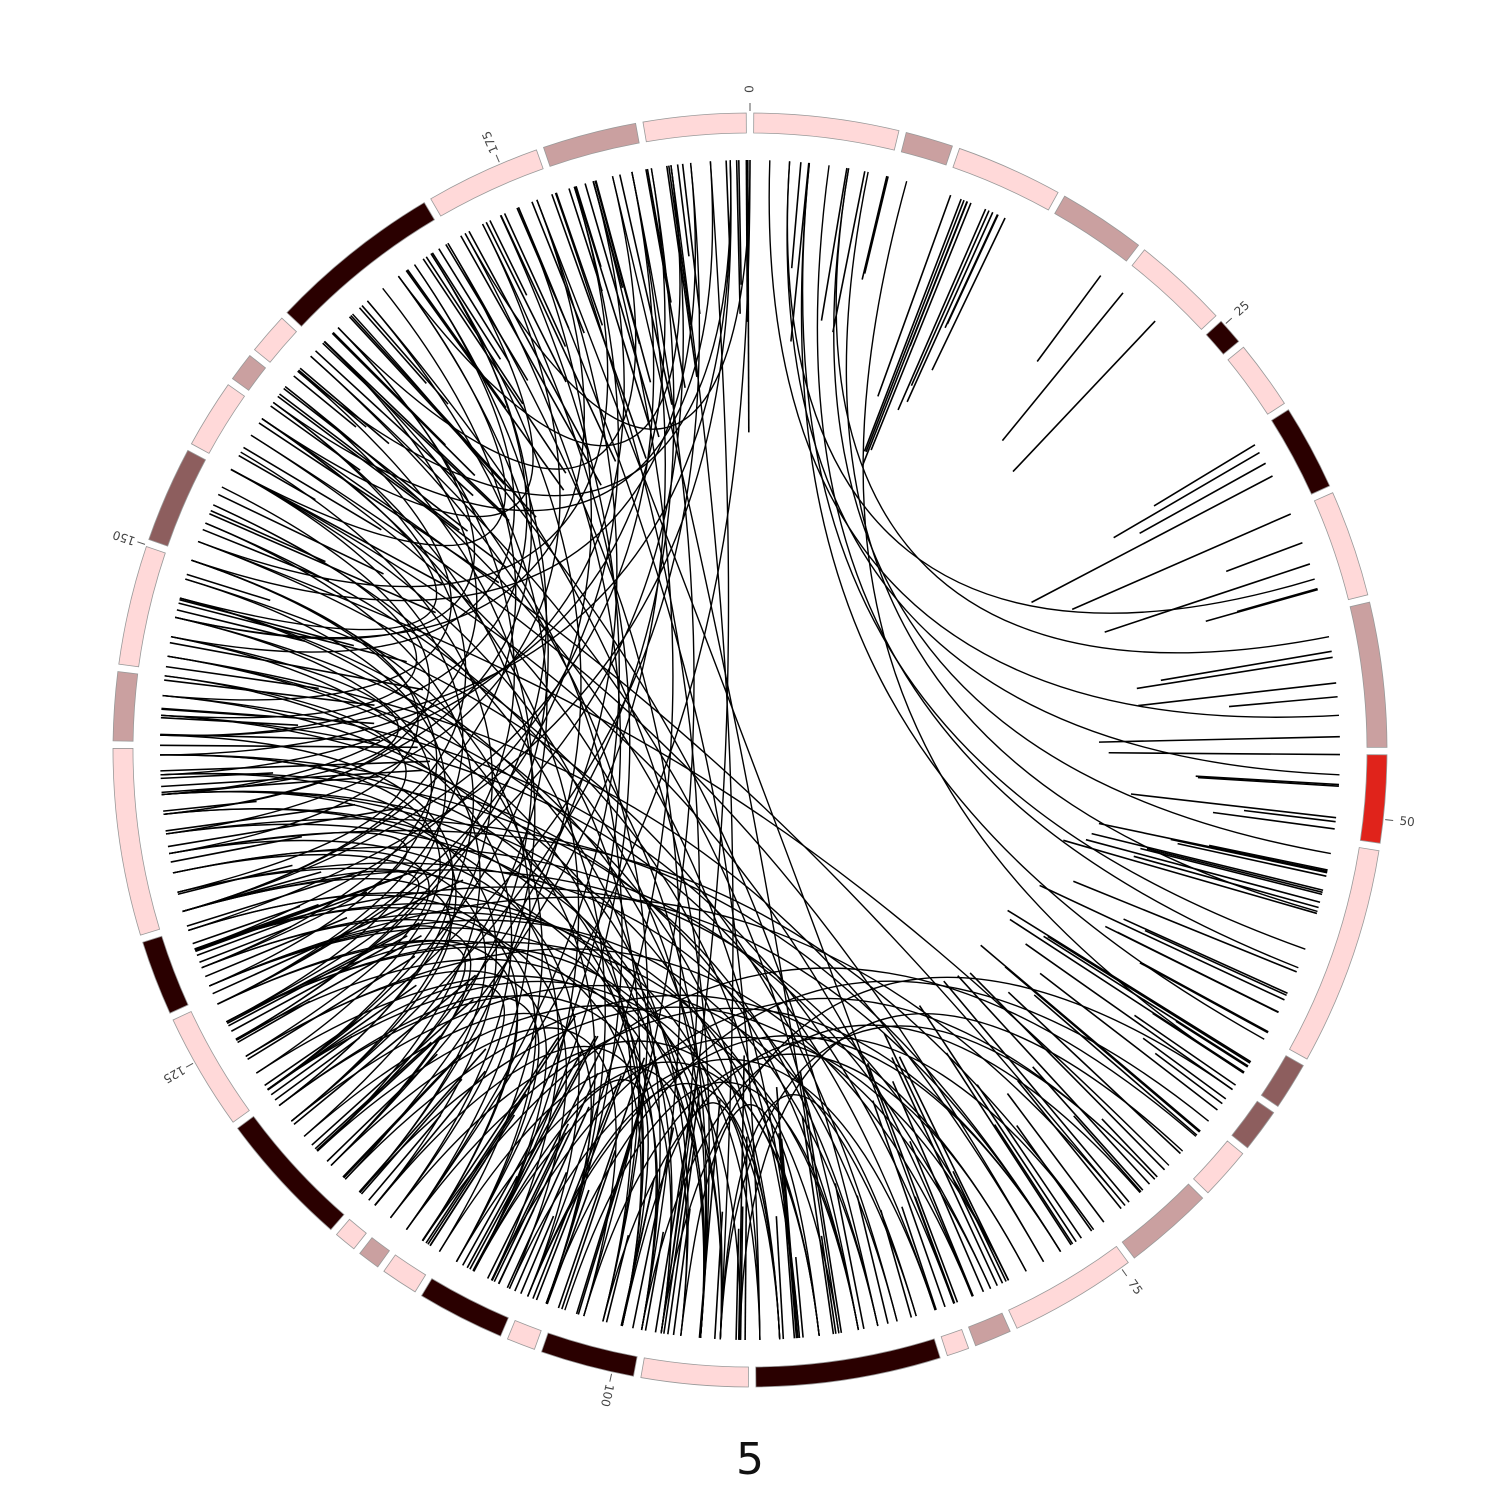 The image size is (1500, 1500). Describe the element at coordinates (128, 537) in the screenshot. I see `tick-150: 150` at that location.